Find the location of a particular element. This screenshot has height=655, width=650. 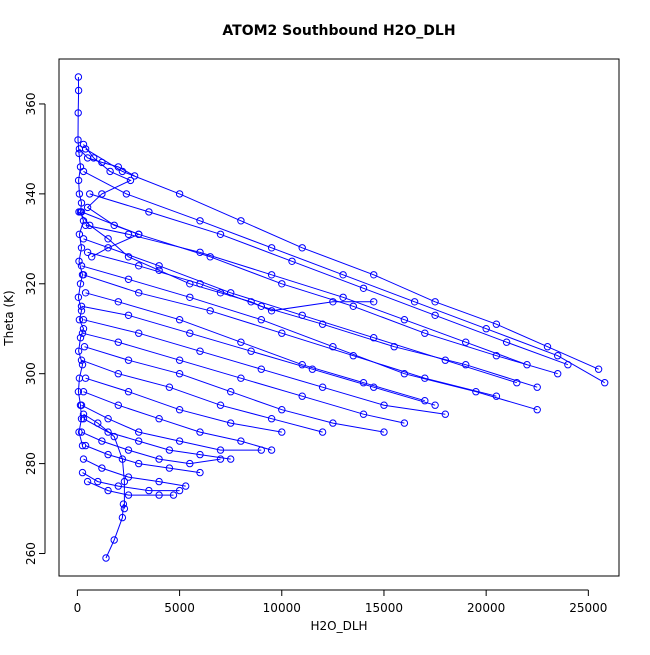

y-tick-label: 260 is located at coordinates (31, 553).